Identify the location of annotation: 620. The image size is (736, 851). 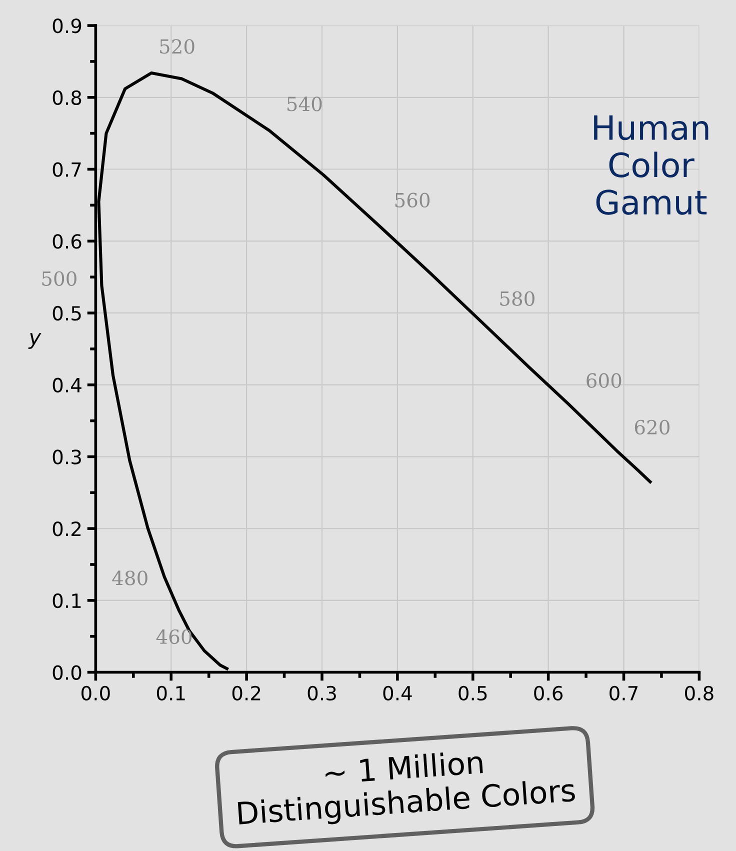
(652, 427).